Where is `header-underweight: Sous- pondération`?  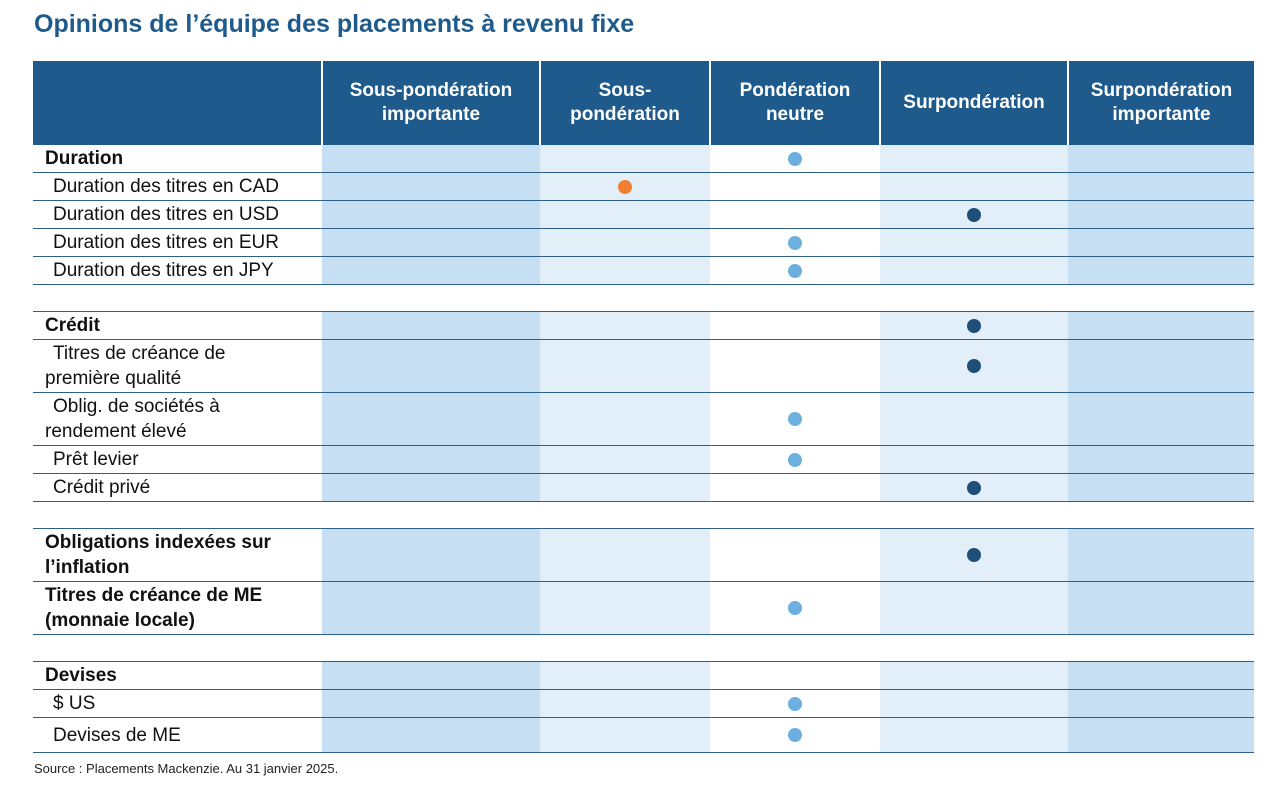 header-underweight: Sous- pondération is located at coordinates (624, 103).